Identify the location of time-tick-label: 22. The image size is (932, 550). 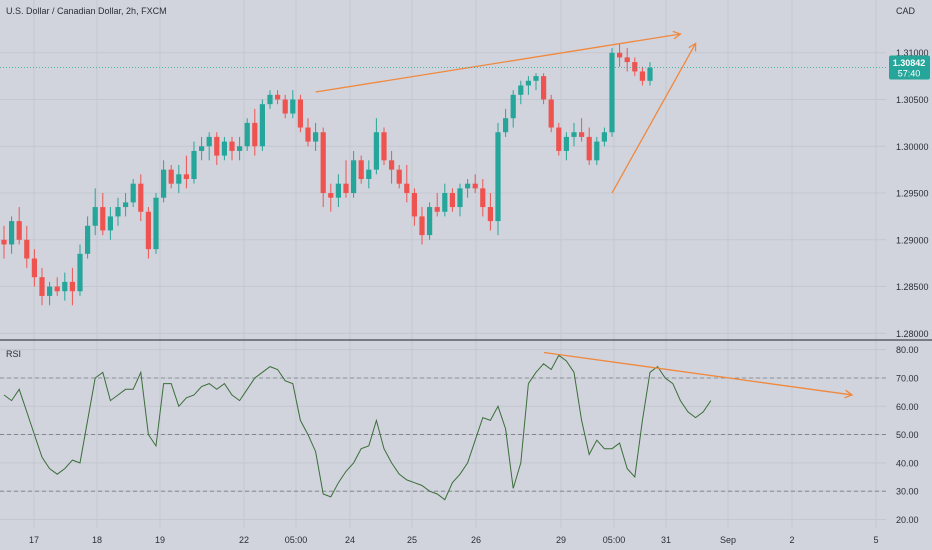
(244, 540).